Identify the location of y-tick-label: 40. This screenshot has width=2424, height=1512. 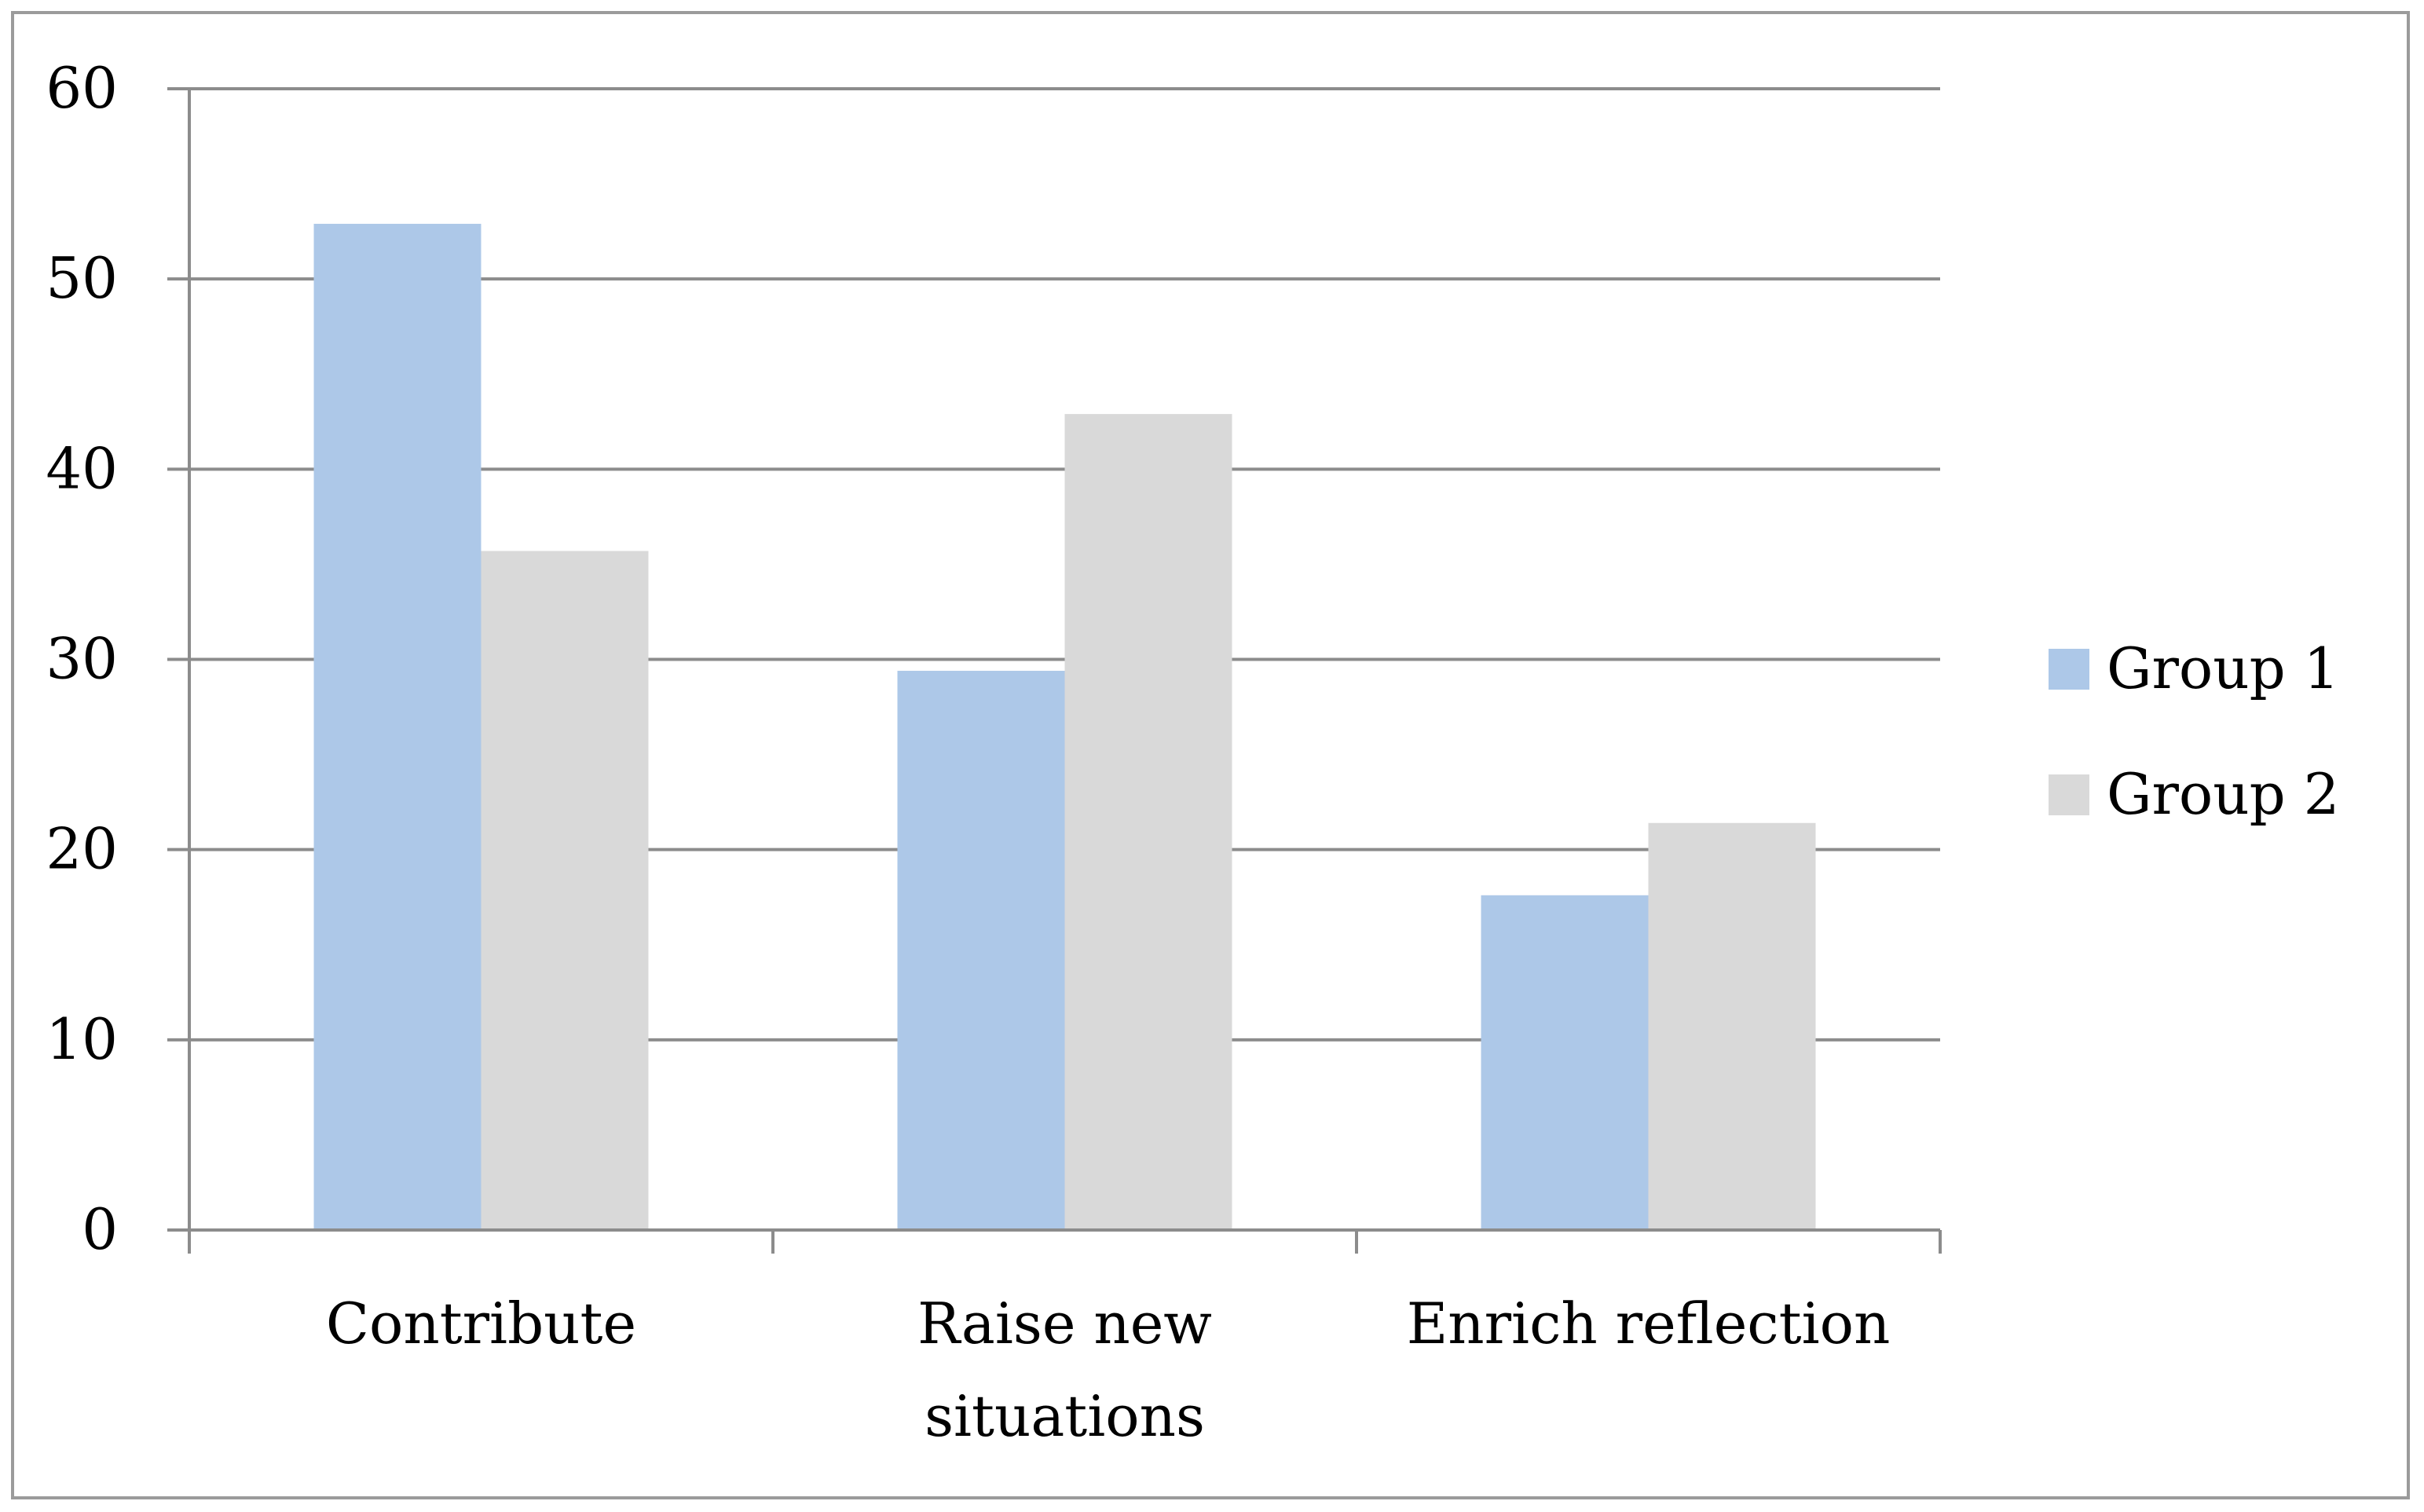
(82, 468).